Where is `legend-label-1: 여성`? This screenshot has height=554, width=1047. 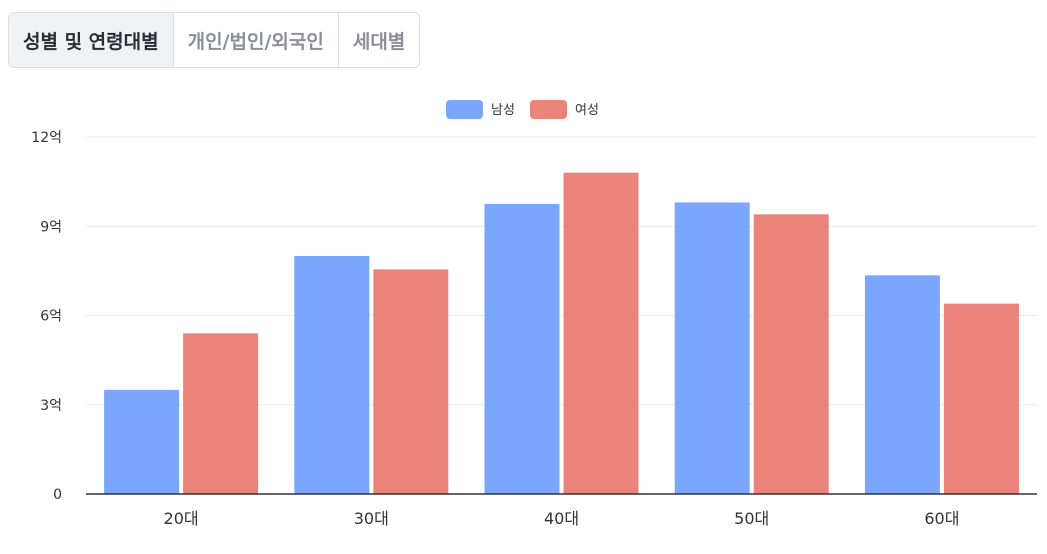
legend-label-1: 여성 is located at coordinates (587, 110).